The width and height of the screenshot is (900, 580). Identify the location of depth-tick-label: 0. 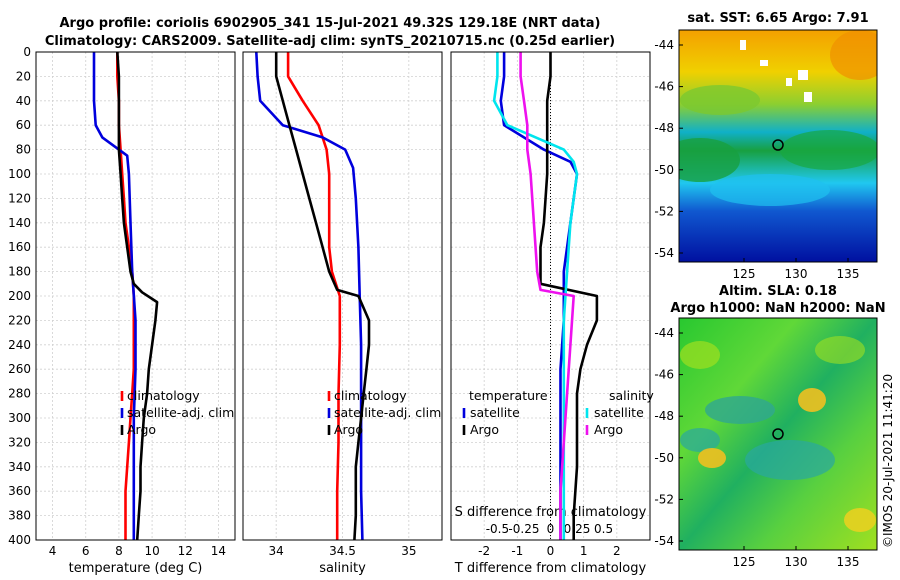
(27, 52).